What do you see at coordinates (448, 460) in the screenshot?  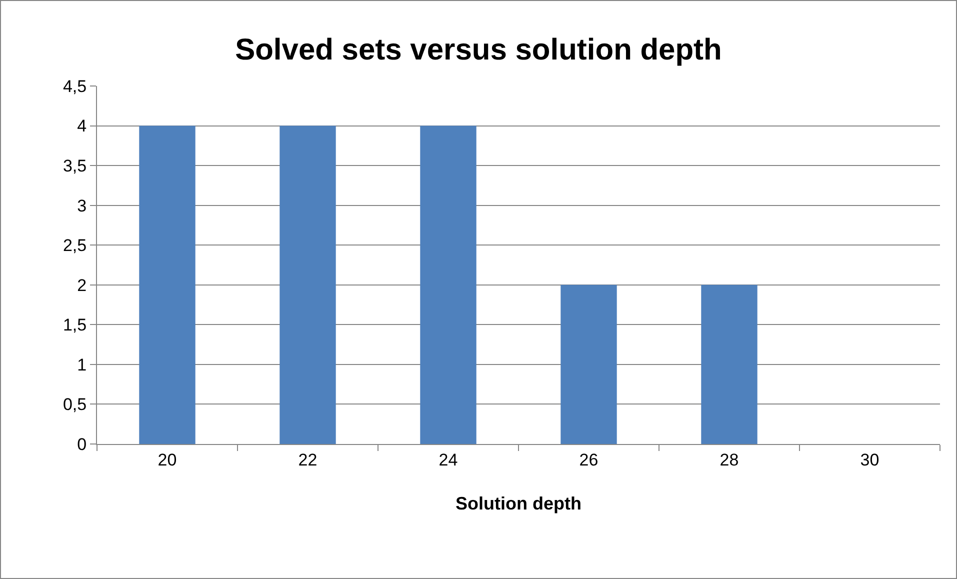 I see `x-tick-label: 24` at bounding box center [448, 460].